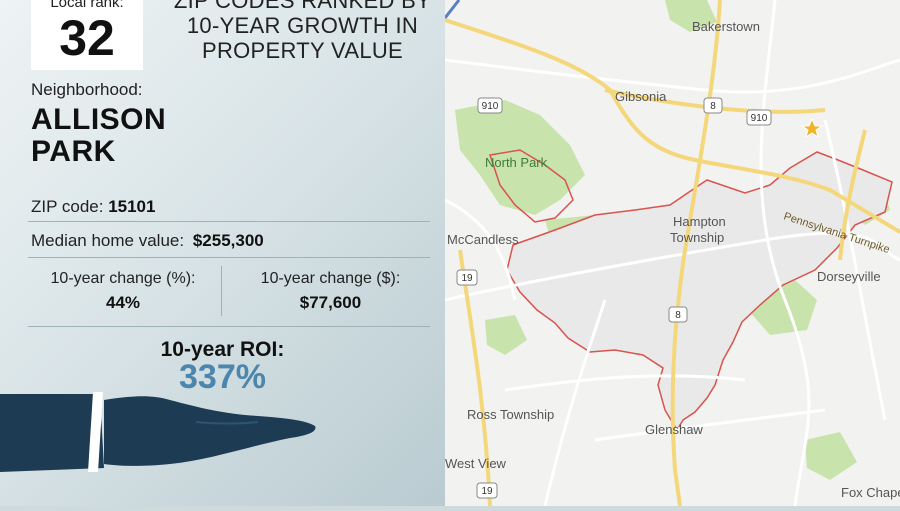  What do you see at coordinates (222, 349) in the screenshot?
I see `roi-label: 10-year ROI:` at bounding box center [222, 349].